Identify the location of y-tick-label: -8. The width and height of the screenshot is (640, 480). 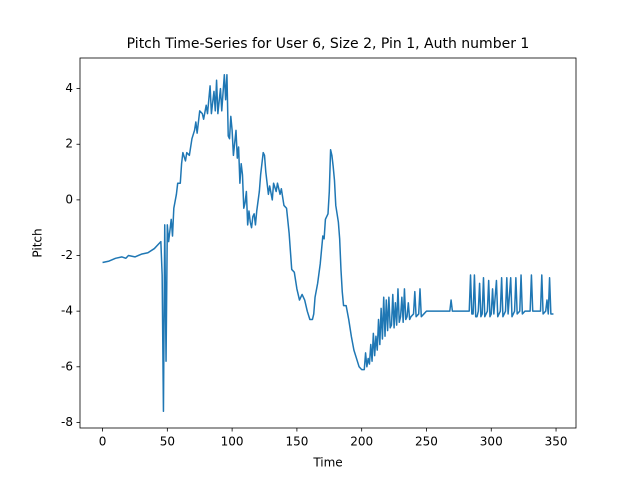
(67, 422).